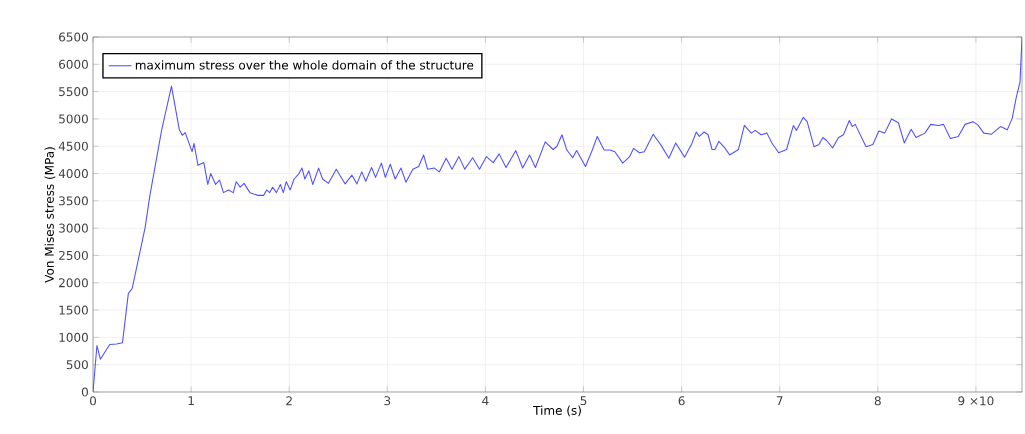  What do you see at coordinates (779, 400) in the screenshot?
I see `x-tick-label: 7` at bounding box center [779, 400].